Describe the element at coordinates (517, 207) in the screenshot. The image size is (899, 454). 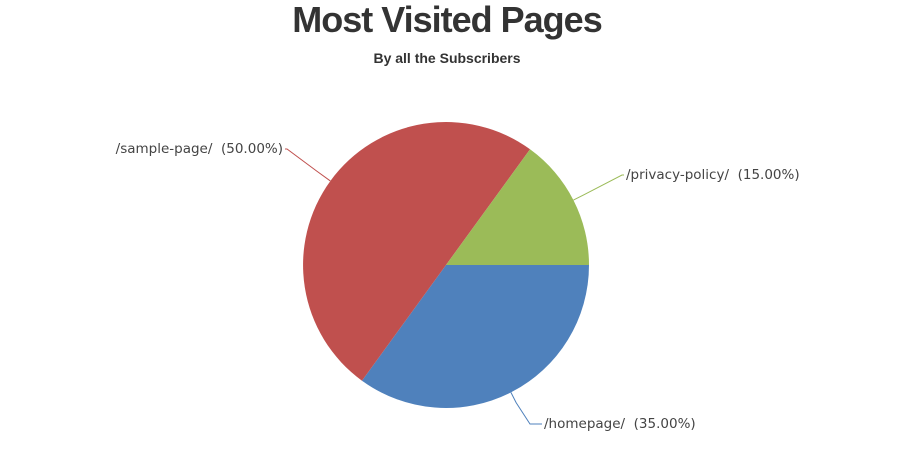
I see `pie-slice-privacy-policy` at that location.